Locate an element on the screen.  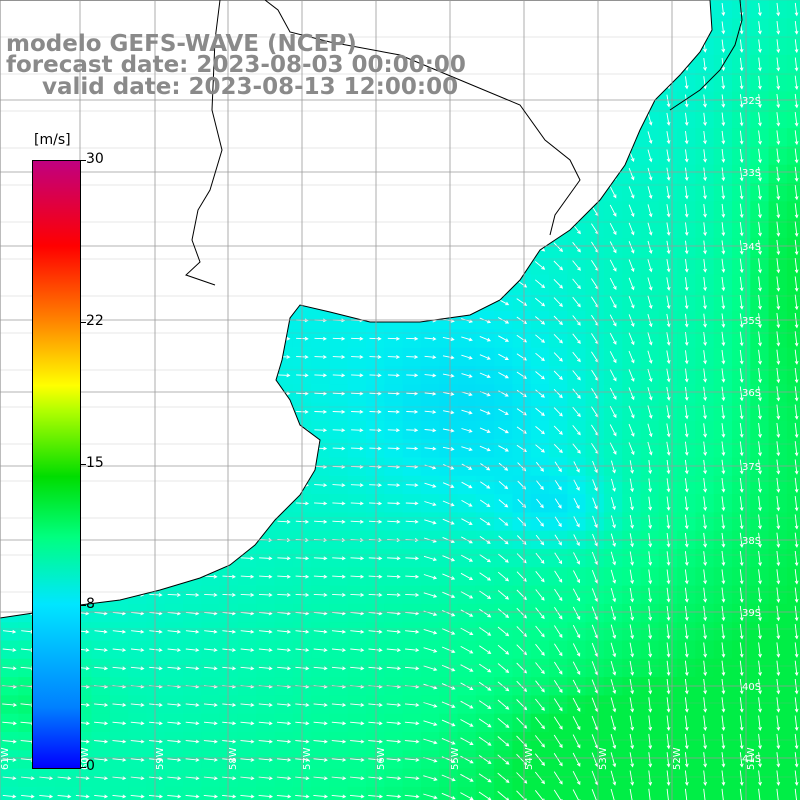
colorbar is located at coordinates (56, 464).